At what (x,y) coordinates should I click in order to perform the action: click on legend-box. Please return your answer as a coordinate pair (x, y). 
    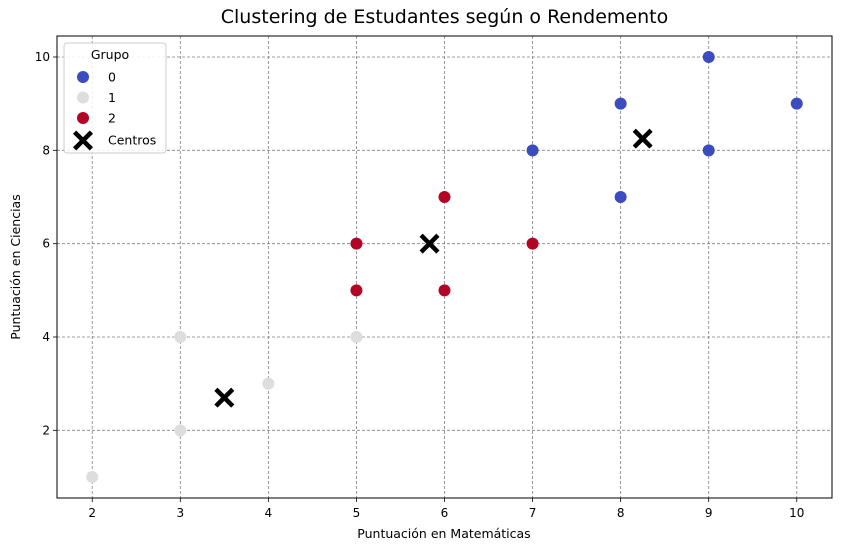
    Looking at the image, I should click on (115, 98).